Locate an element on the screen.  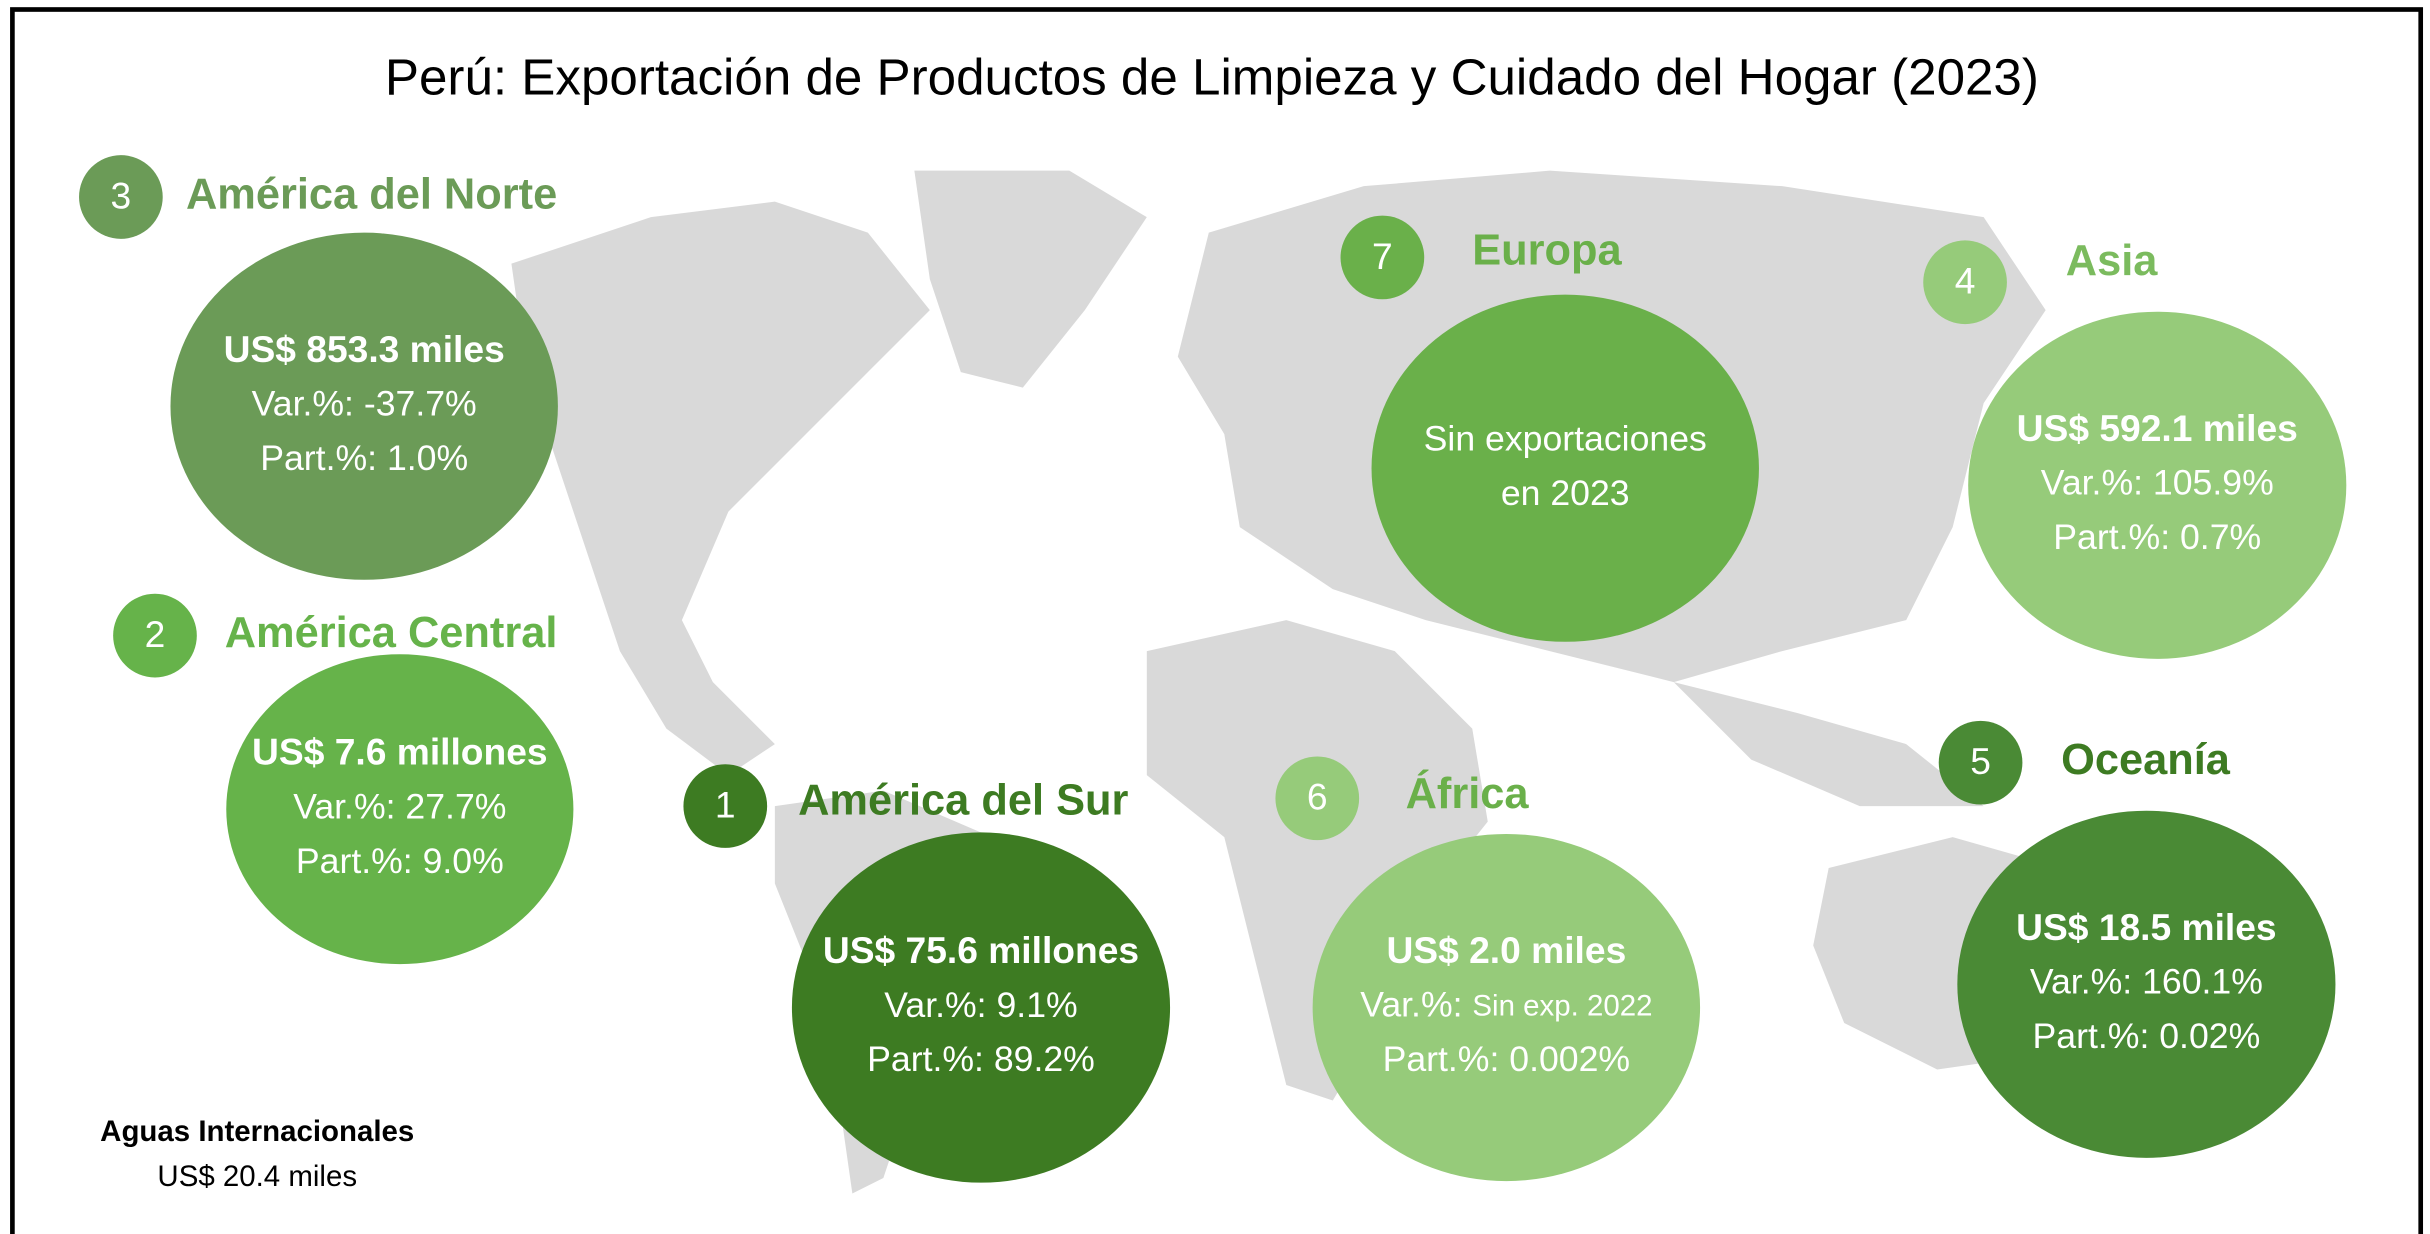
region-stat: Part.%: 1.0% is located at coordinates (364, 458).